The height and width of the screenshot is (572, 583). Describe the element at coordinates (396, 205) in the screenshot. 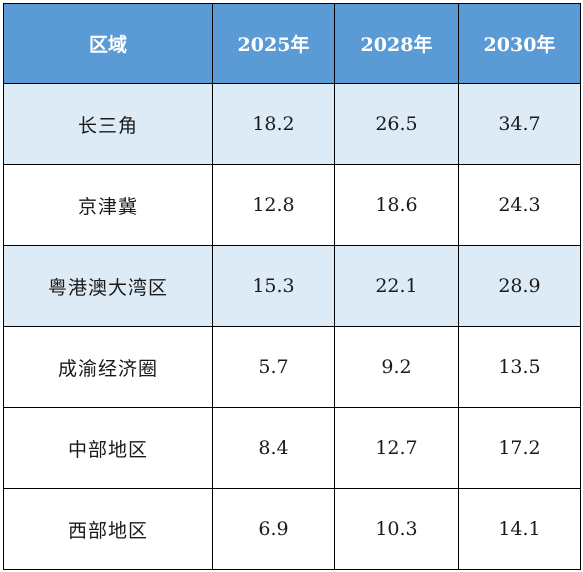

I see `value-cell-2028: 18.6` at that location.